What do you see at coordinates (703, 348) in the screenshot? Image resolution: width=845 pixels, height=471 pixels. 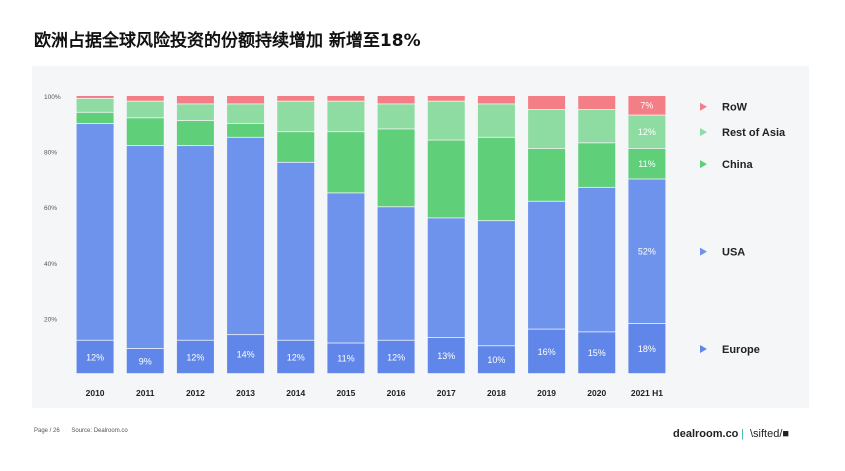 I see `legend-marker-europe` at bounding box center [703, 348].